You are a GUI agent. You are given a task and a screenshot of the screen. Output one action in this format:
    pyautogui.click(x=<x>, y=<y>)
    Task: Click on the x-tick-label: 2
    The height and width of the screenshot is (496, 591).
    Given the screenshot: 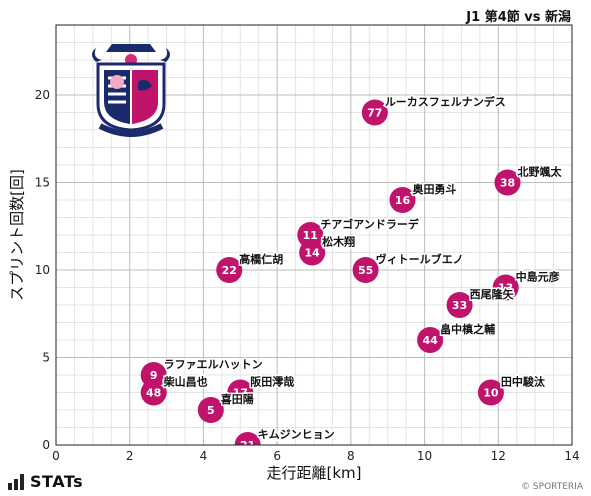 What is the action you would take?
    pyautogui.click(x=130, y=456)
    